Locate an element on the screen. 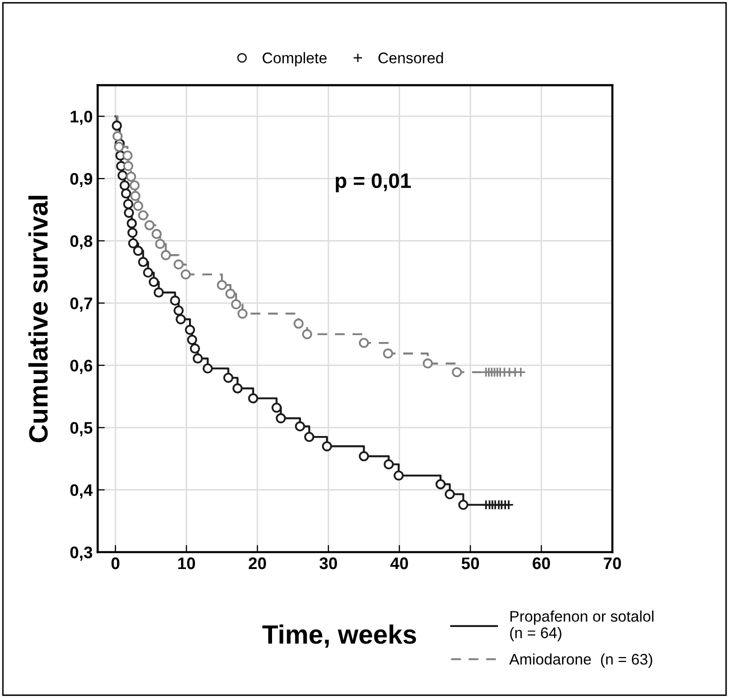 This screenshot has height=698, width=729. legend-label: Amiodarone (n = 63) is located at coordinates (580, 660).